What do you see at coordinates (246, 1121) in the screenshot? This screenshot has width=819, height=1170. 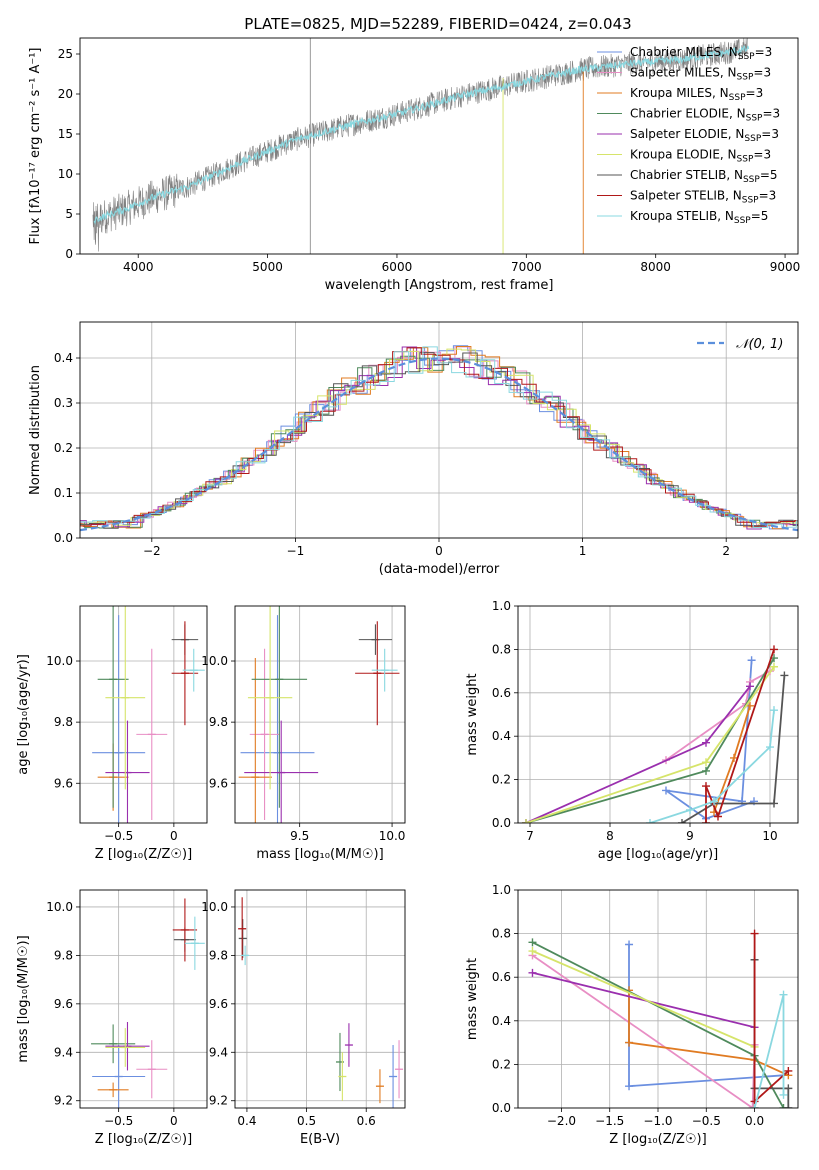 I see `x-tick-label: 0.4` at bounding box center [246, 1121].